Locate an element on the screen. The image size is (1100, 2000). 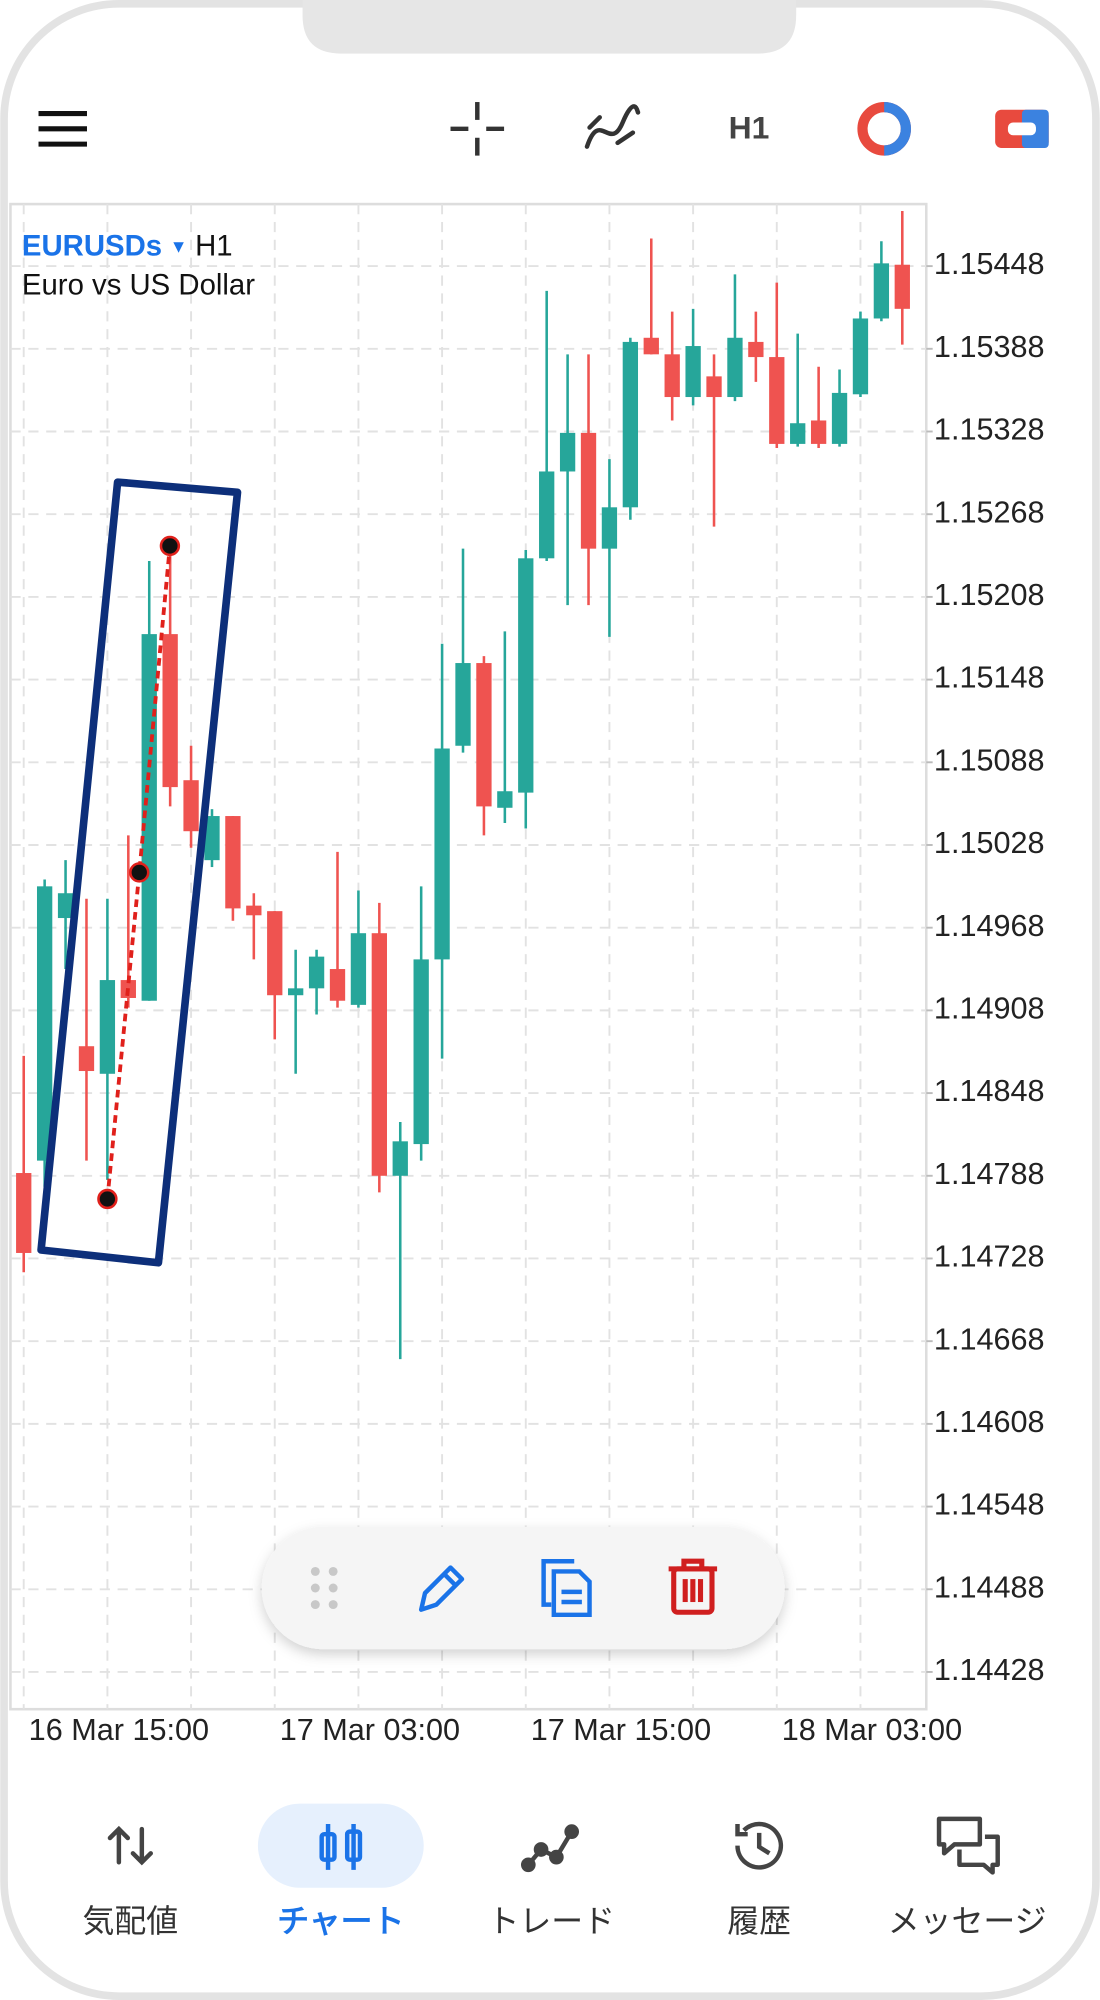
active-pill is located at coordinates (340, 1845).